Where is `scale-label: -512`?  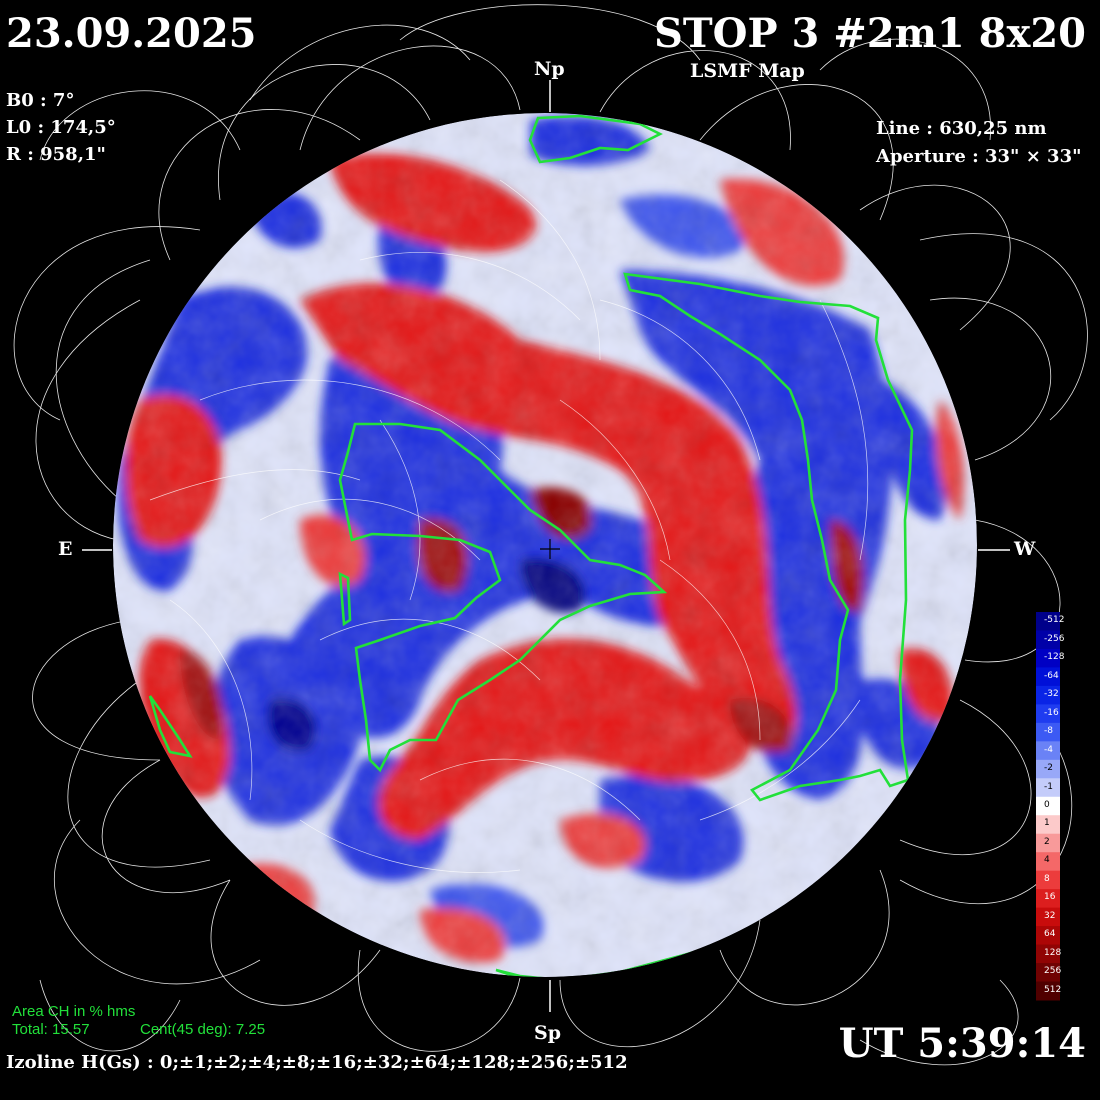
scale-label: -512 is located at coordinates (1054, 620).